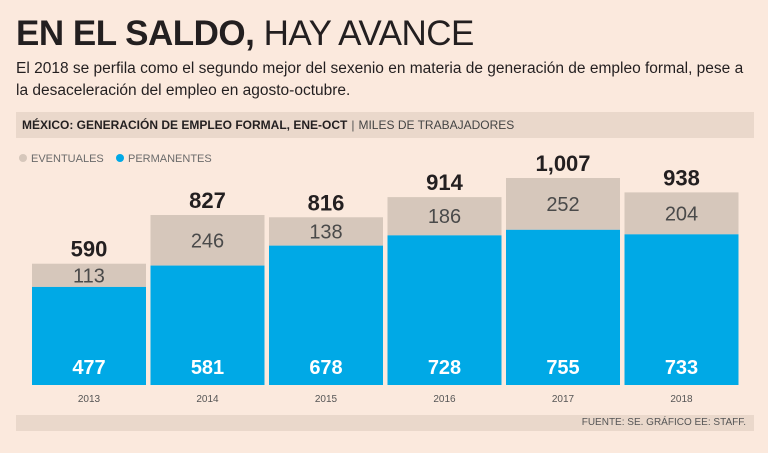 The width and height of the screenshot is (768, 453). Describe the element at coordinates (444, 368) in the screenshot. I see `value-label-permanentes-2016: 728` at that location.